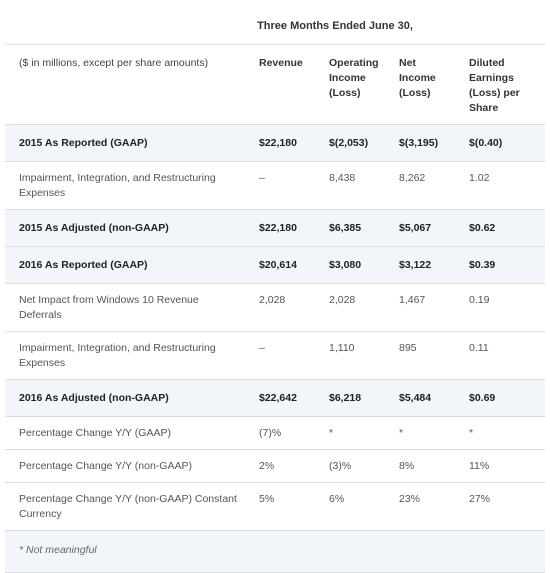  Describe the element at coordinates (420, 265) in the screenshot. I see `cell-net-income: $3,122` at that location.